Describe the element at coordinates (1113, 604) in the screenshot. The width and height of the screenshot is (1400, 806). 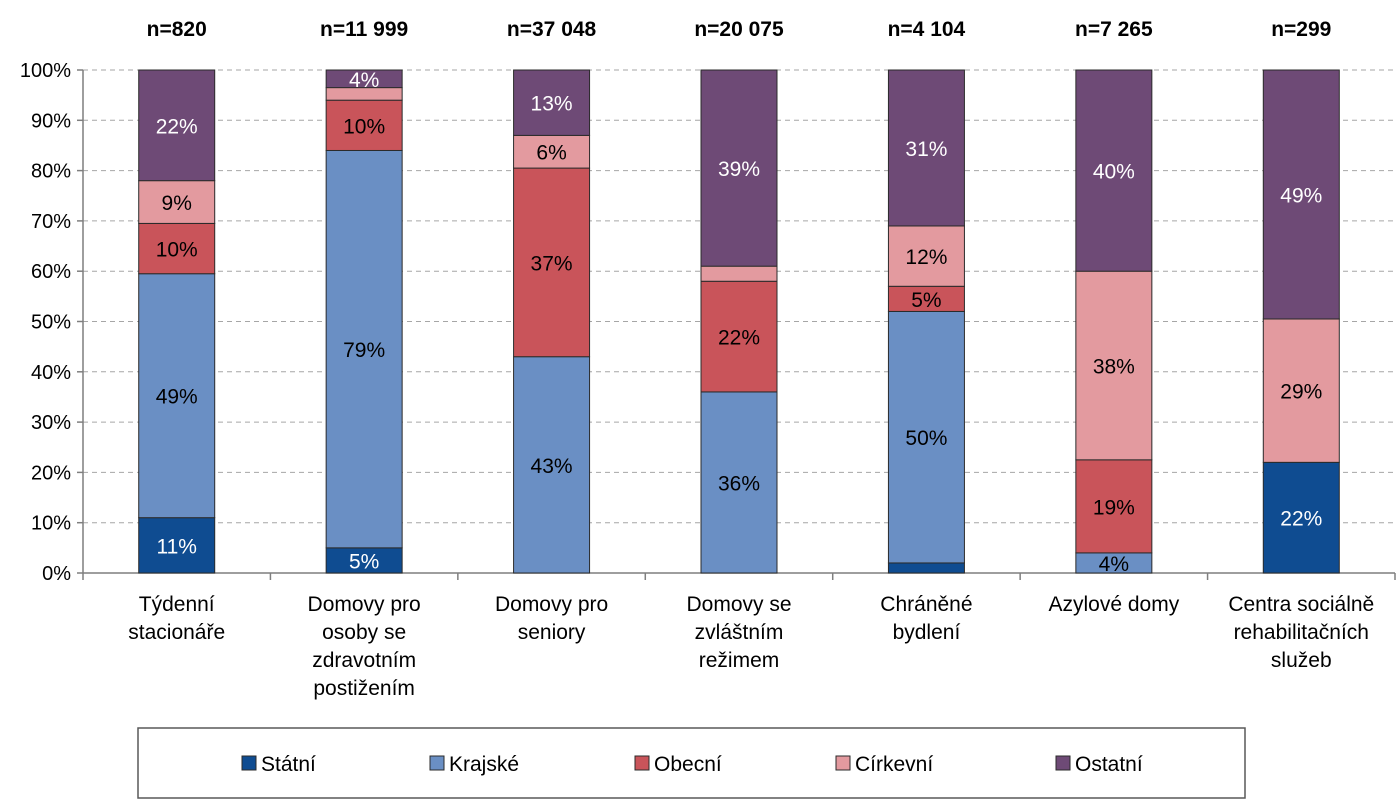
I see `category-label: Azylové domy` at that location.